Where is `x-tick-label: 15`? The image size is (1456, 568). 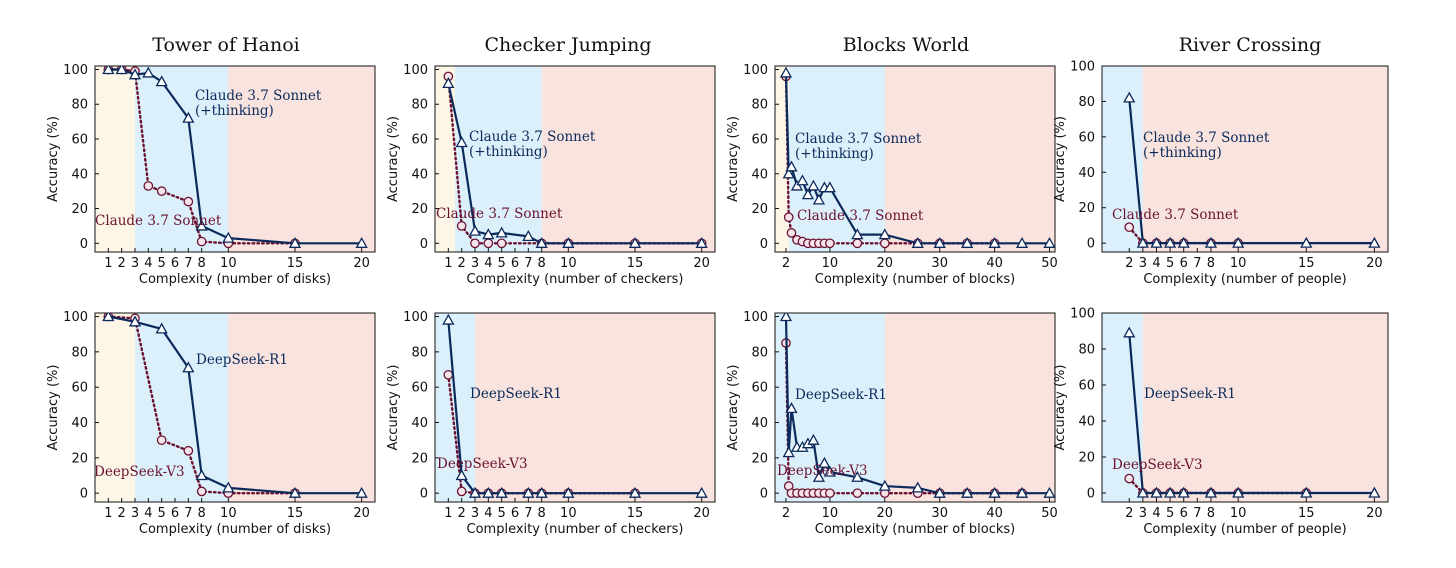 x-tick-label: 15 is located at coordinates (635, 513).